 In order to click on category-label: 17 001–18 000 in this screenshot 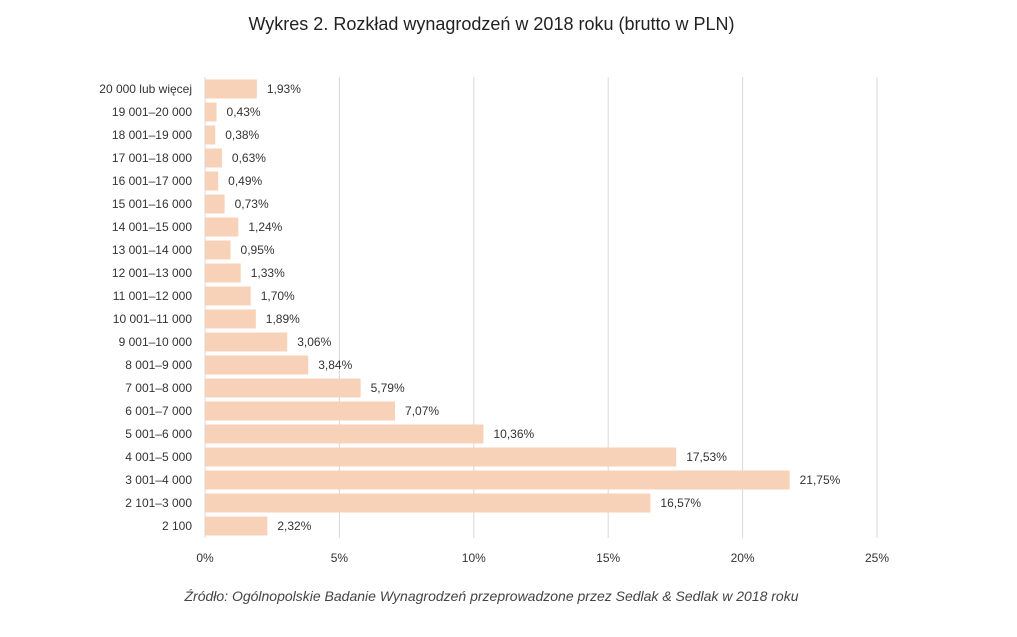, I will do `click(152, 158)`.